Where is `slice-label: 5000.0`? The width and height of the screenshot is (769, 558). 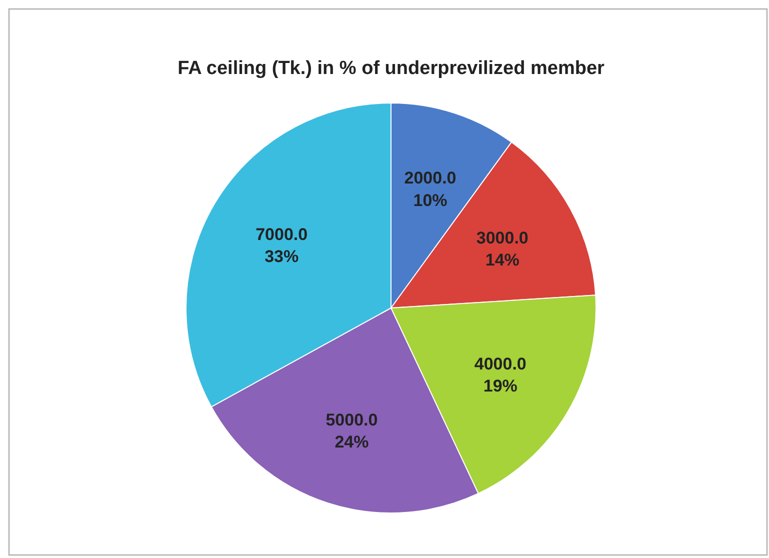
slice-label: 5000.0 is located at coordinates (352, 420).